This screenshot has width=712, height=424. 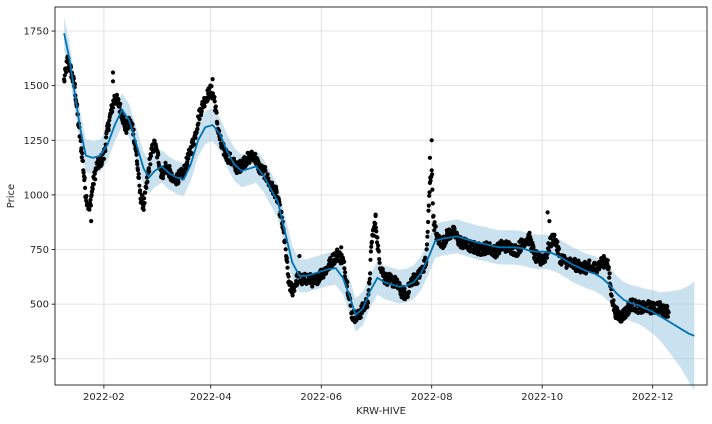 I want to click on x-tick-label: 2022-06, so click(x=321, y=397).